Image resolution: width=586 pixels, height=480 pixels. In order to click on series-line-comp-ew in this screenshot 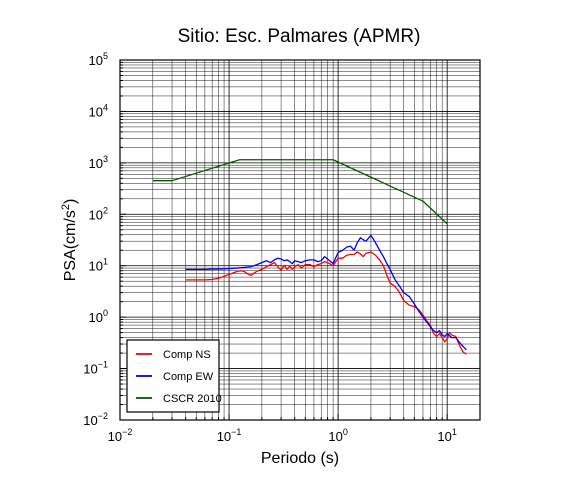, I will do `click(326, 292)`.